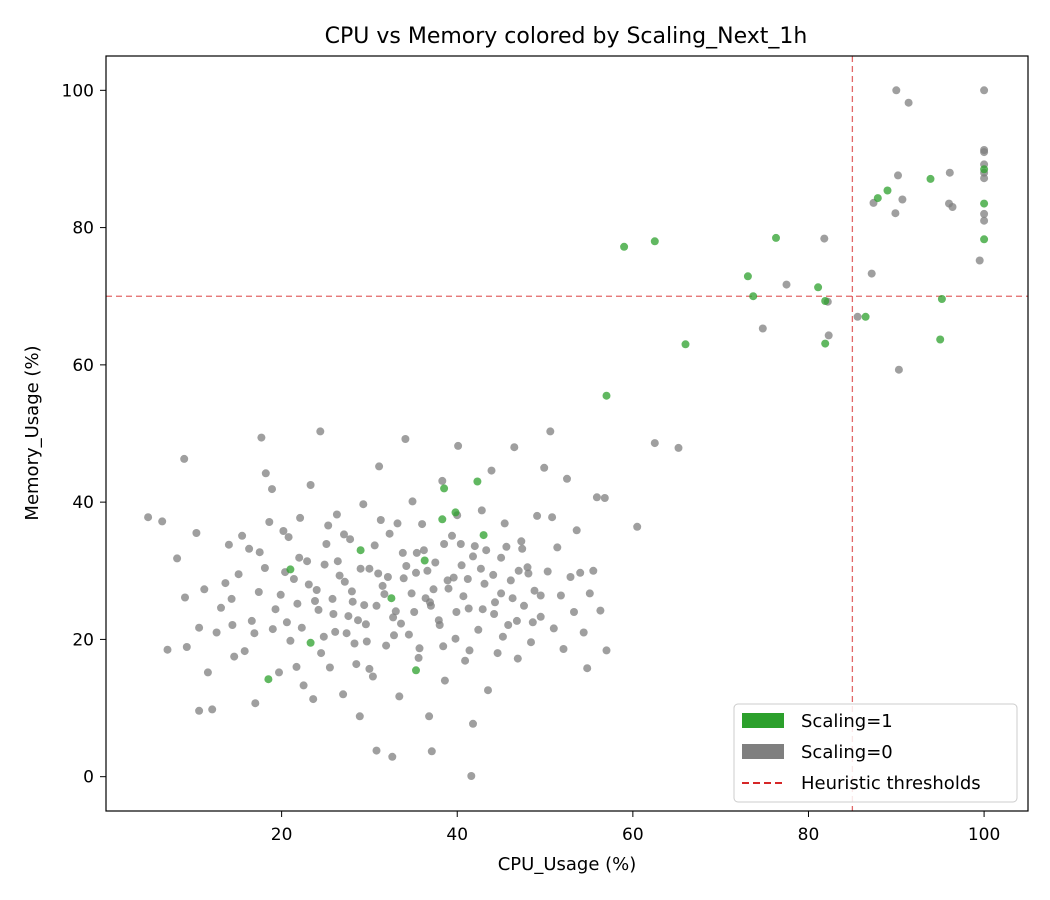 Image resolution: width=1050 pixels, height=900 pixels. I want to click on y-axis-ticks: 0 20 40 60 80 100, so click(84, 434).